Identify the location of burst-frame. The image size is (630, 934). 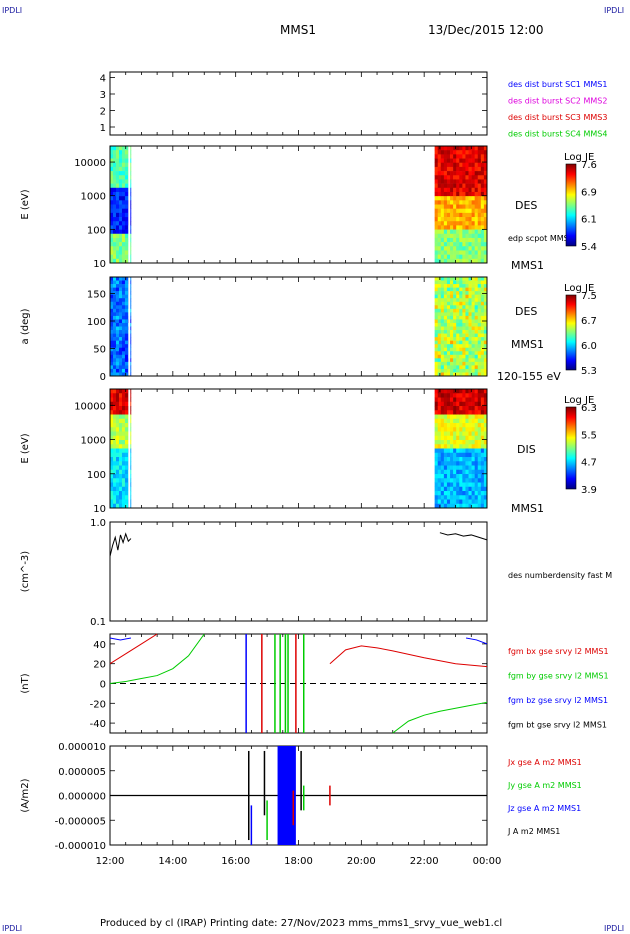
(298, 103).